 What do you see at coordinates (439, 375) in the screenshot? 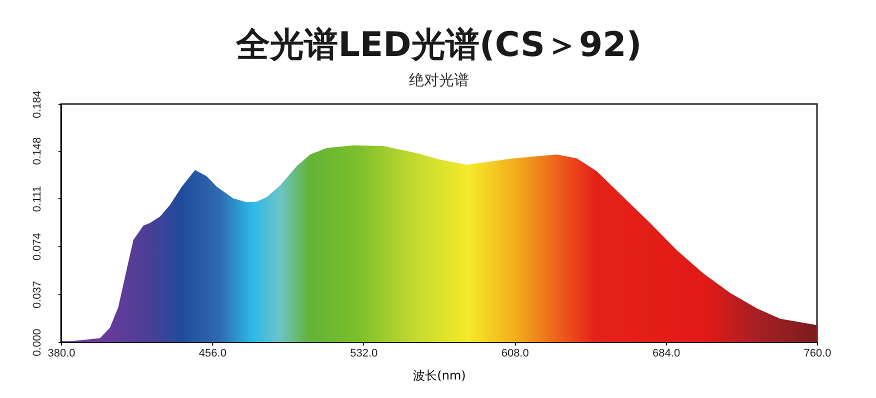
I see `x-axis-title: 波长(nm)` at bounding box center [439, 375].